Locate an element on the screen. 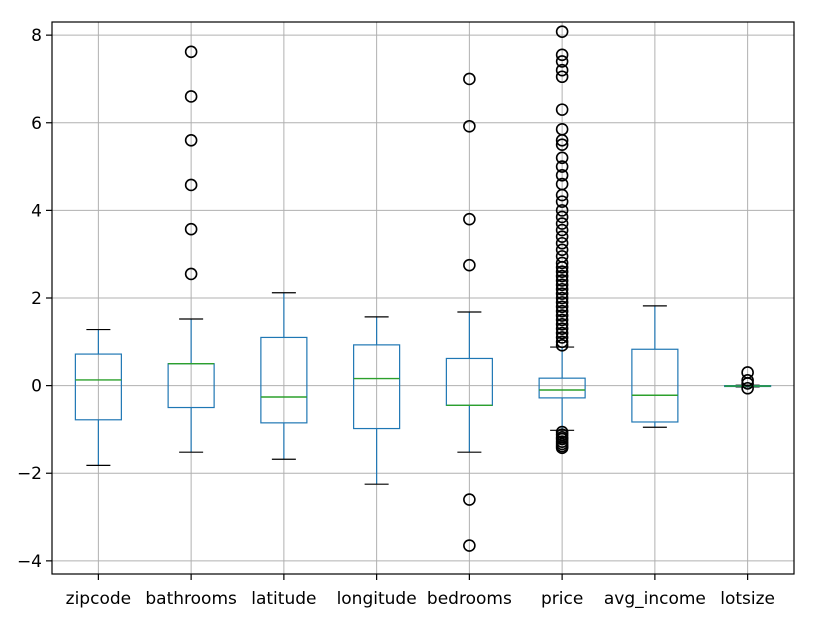  y-tick-label: −4 is located at coordinates (29, 562).